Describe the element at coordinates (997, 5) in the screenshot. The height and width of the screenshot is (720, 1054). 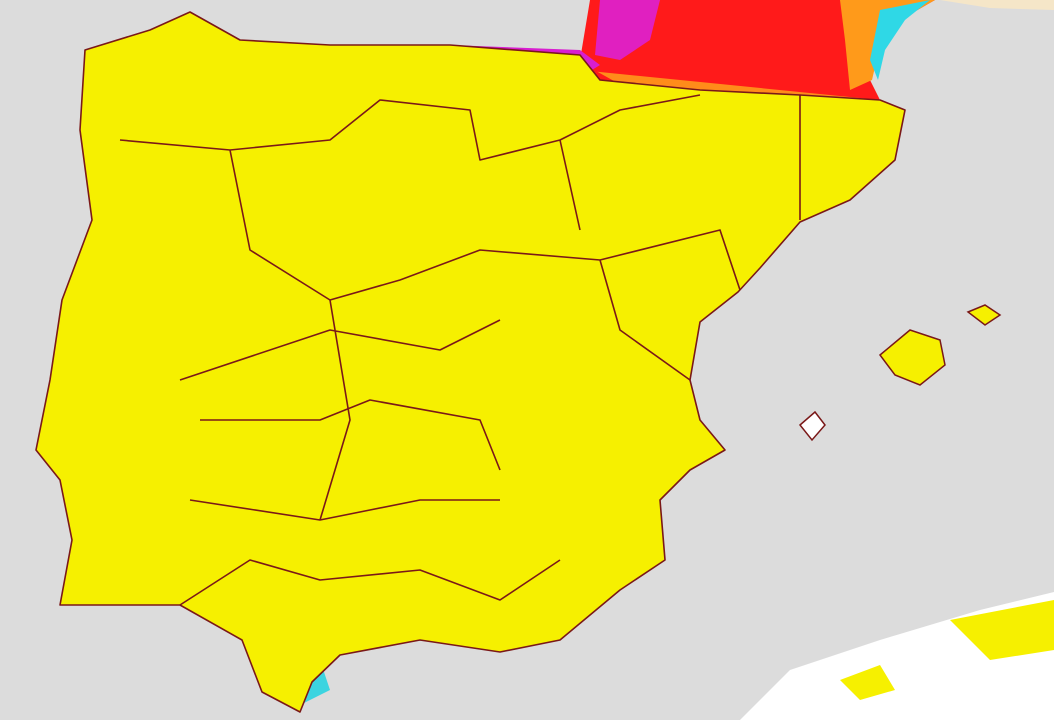
I see `france-edge` at that location.